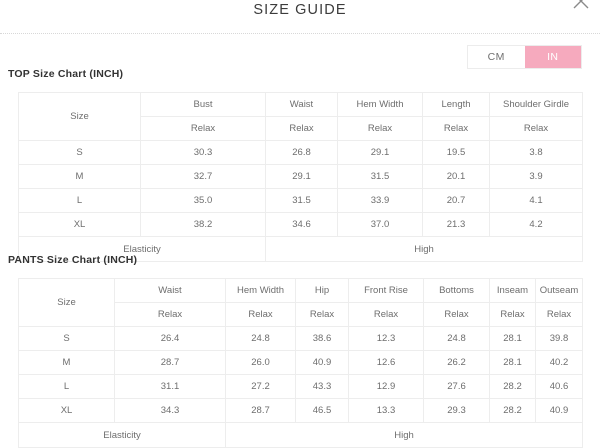 This screenshot has width=600, height=448. Describe the element at coordinates (496, 57) in the screenshot. I see `unit-button-cm: CM` at that location.